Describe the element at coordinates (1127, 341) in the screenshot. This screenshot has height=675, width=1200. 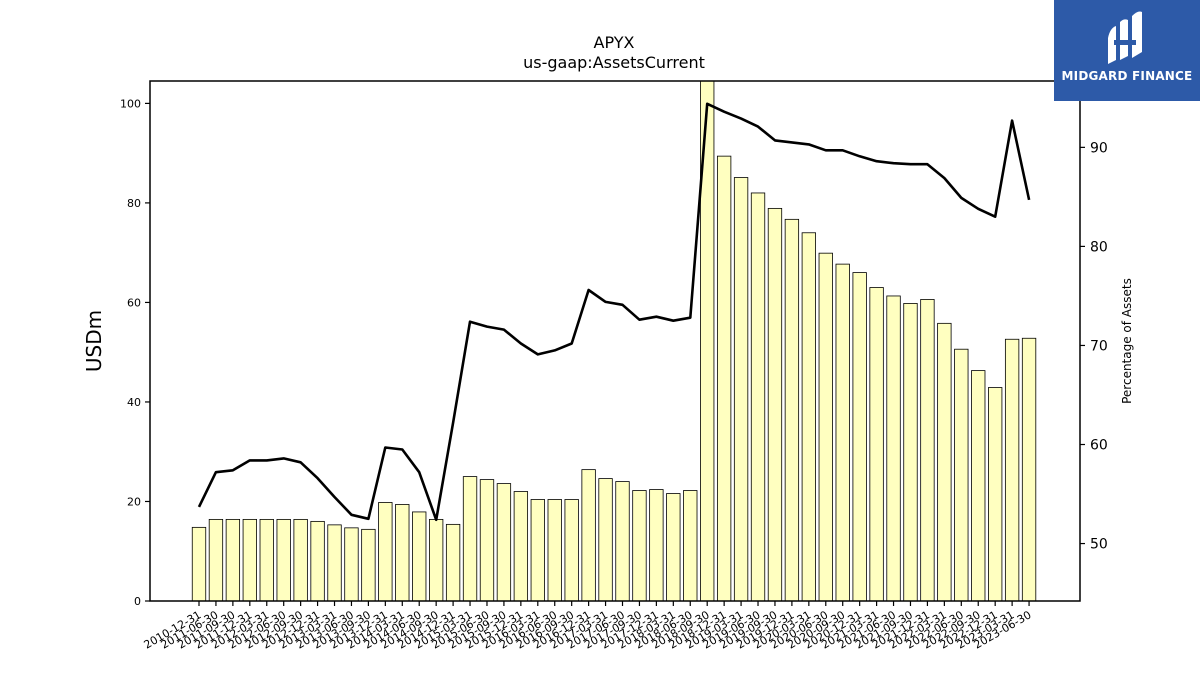
I see `y2-axis-label: Percentage of Assets` at that location.